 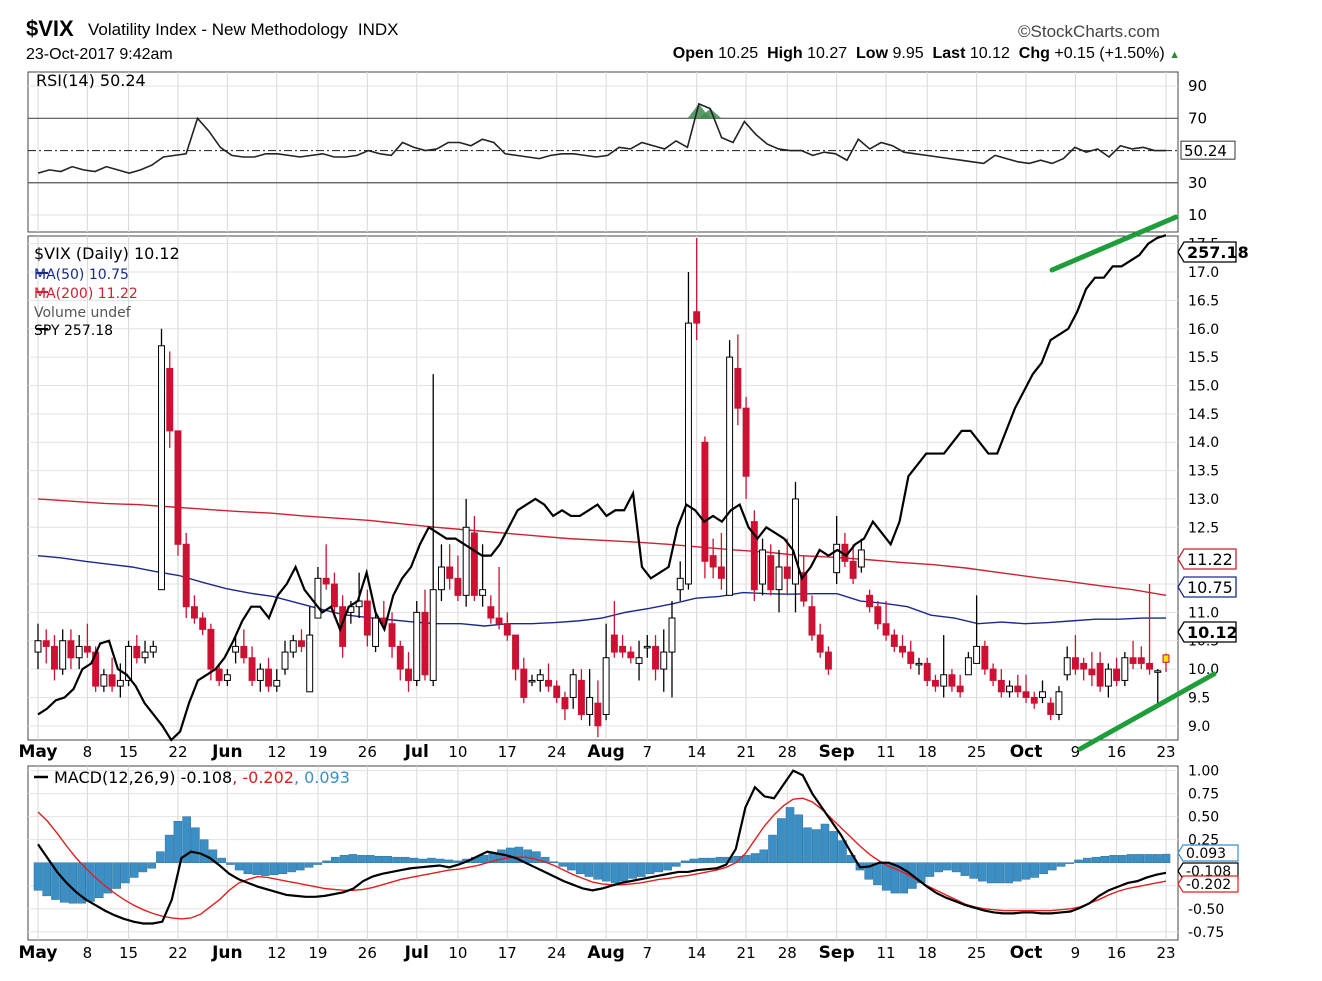 I want to click on x-tick-label: 21, so click(x=746, y=752).